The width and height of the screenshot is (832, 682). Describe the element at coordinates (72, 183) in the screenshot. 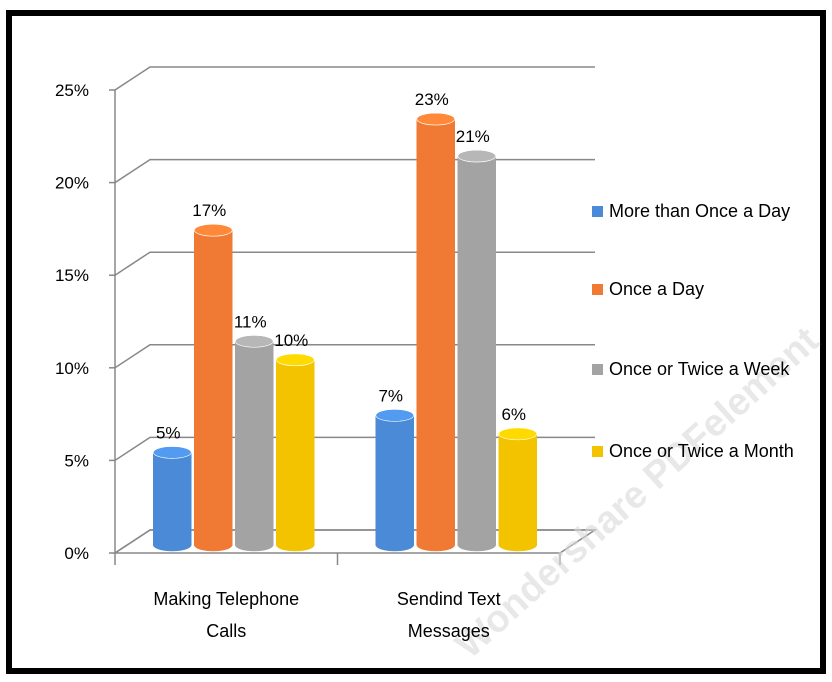

I see `y-tick-label: 20%` at that location.